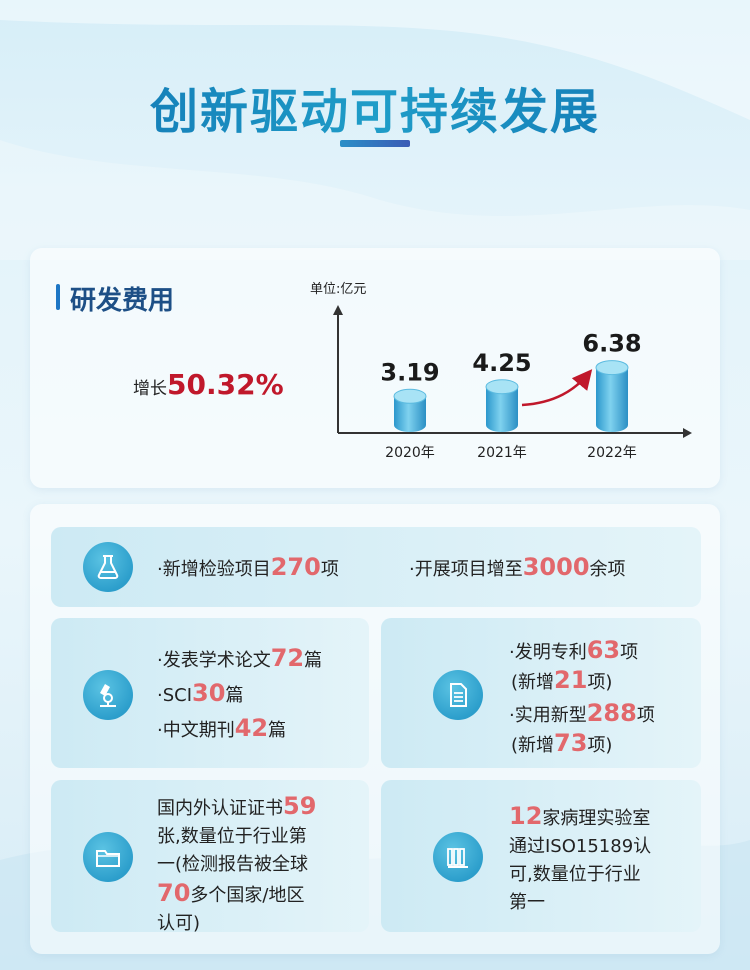 This screenshot has width=750, height=970. What do you see at coordinates (225, 384) in the screenshot?
I see `growth-value: 50.32%` at bounding box center [225, 384].